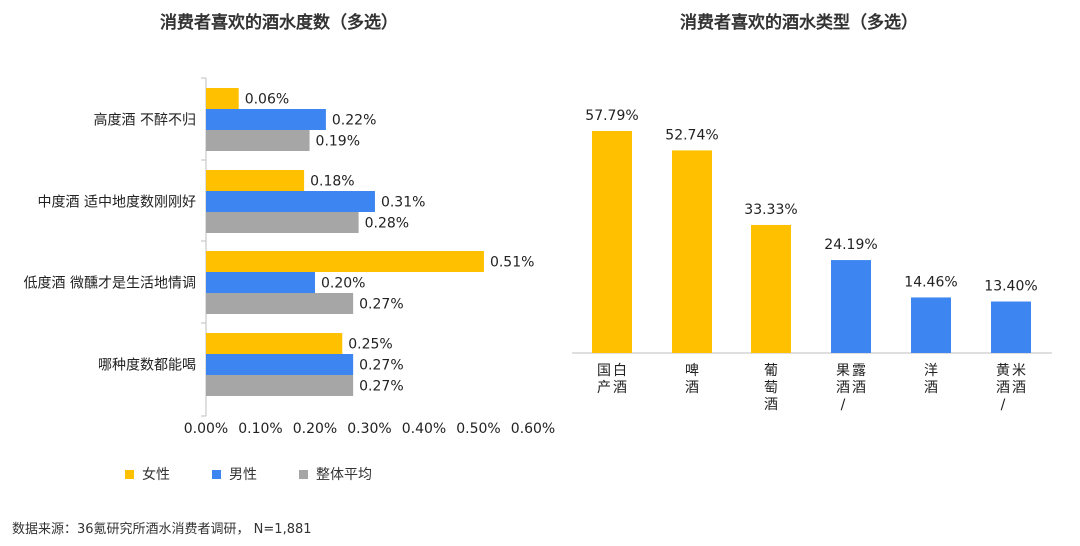  Describe the element at coordinates (117, 203) in the screenshot. I see `category-label: 中度酒 适中地度数刚刚好` at that location.